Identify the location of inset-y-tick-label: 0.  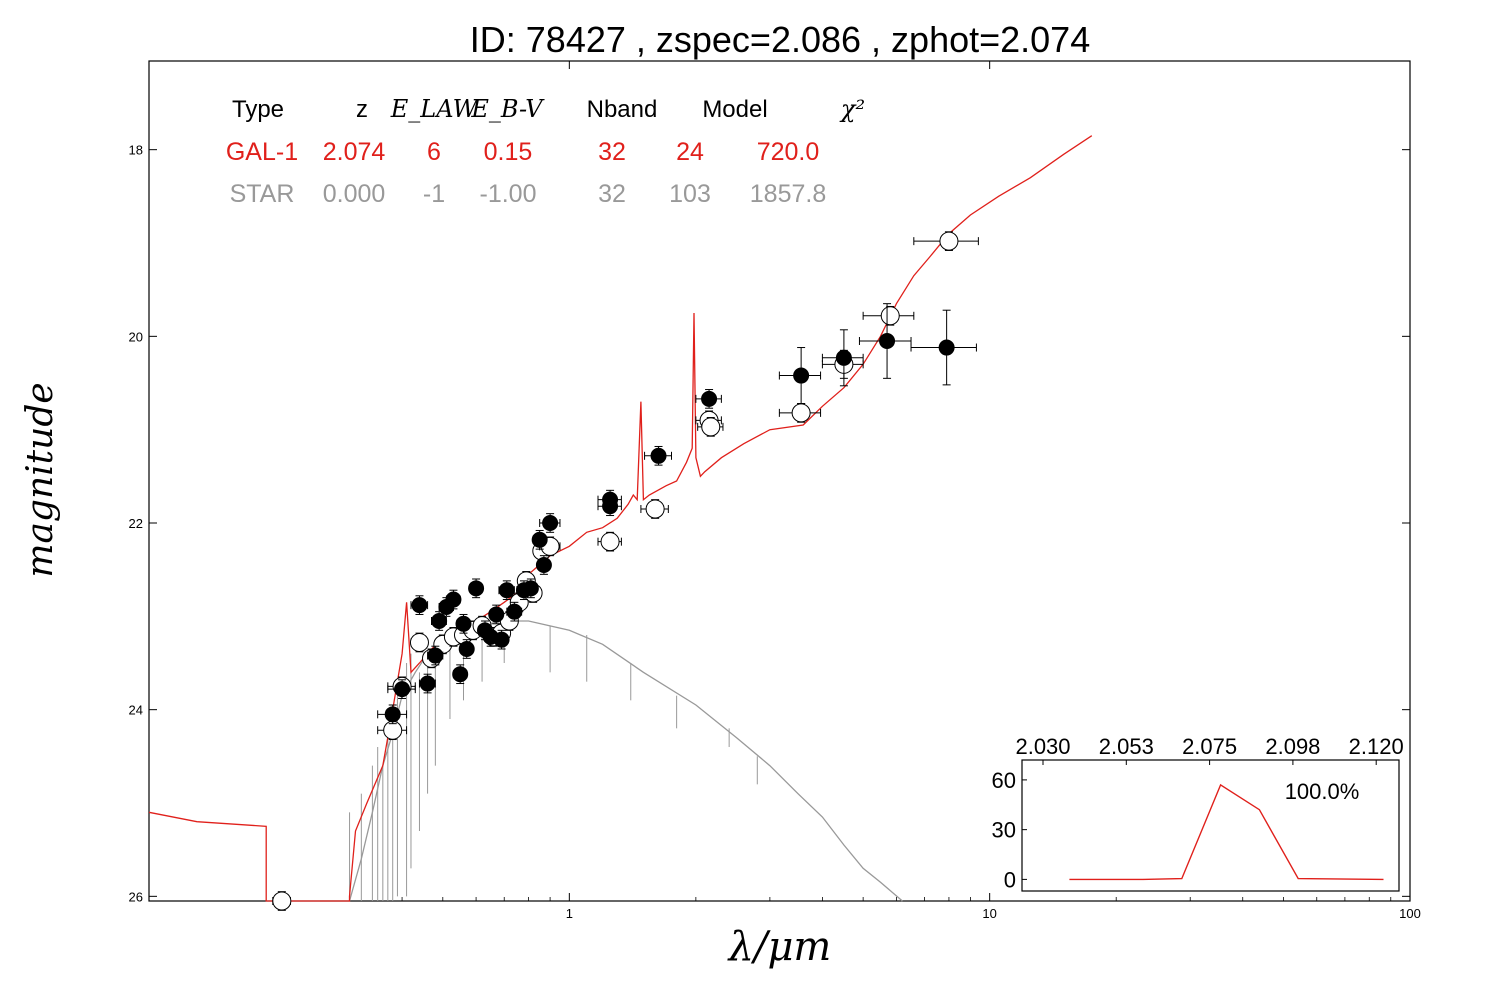
(1010, 879).